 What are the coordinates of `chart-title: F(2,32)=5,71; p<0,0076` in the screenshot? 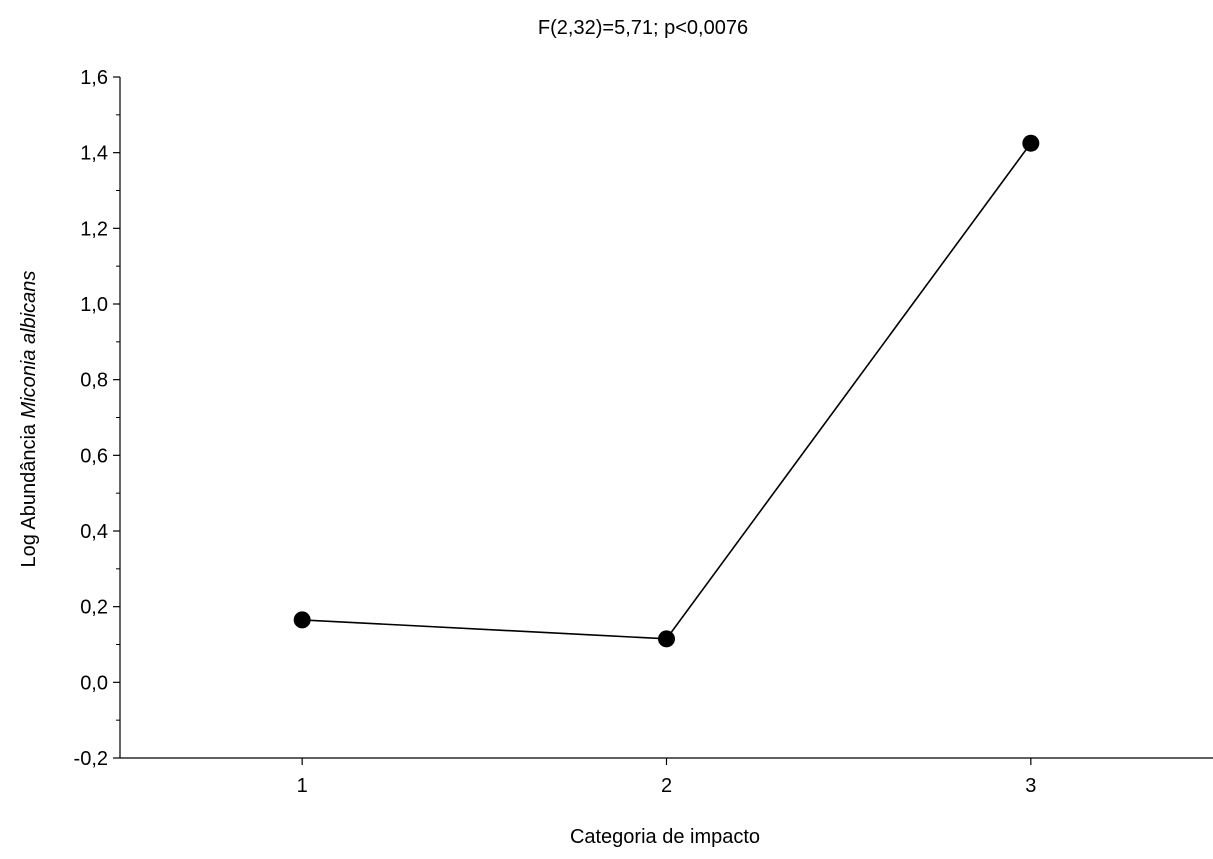 It's located at (643, 28).